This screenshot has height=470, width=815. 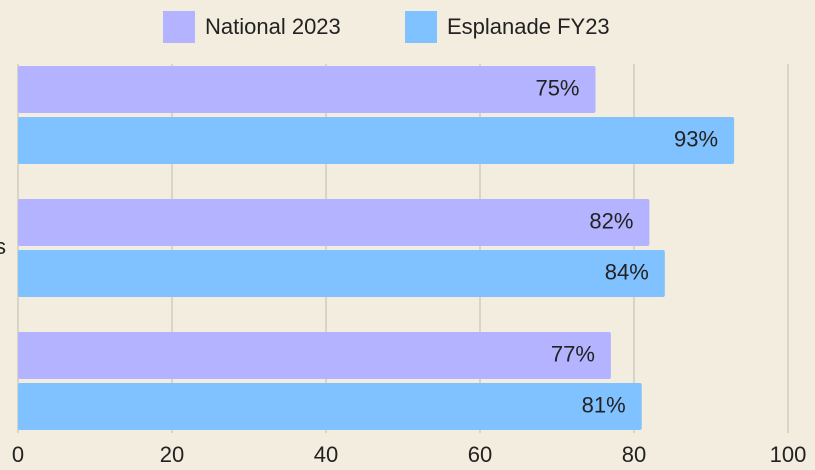 What do you see at coordinates (604, 404) in the screenshot?
I see `value-label: 81%` at bounding box center [604, 404].